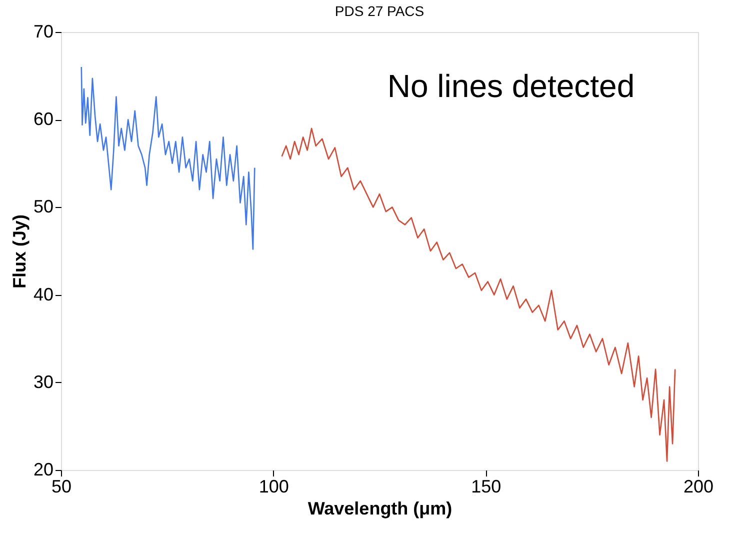  I want to click on y-tick-label: 60, so click(43, 119).